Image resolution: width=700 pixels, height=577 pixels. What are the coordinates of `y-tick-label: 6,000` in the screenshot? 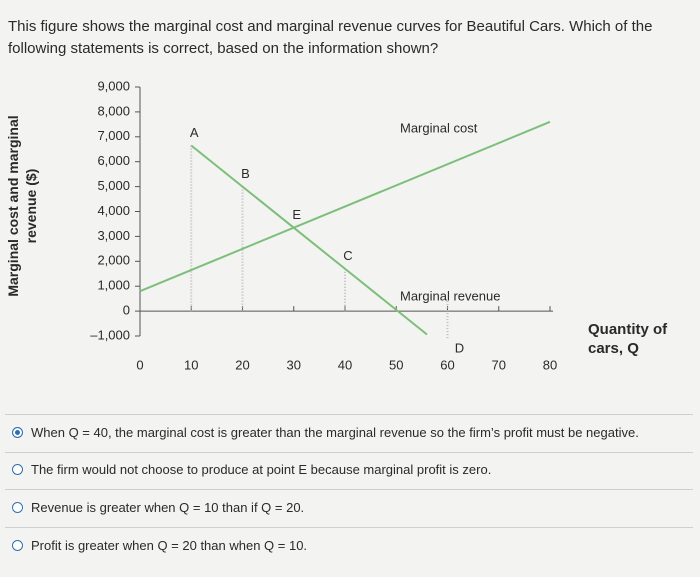 It's located at (113, 160).